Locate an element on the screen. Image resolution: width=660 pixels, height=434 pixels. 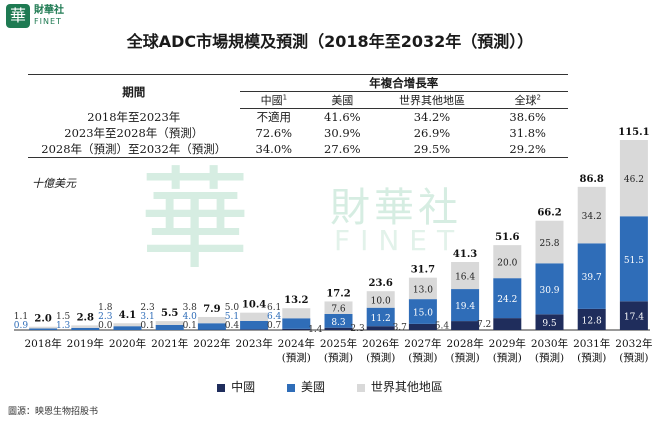
segment-label: 19.4 is located at coordinates (465, 307).